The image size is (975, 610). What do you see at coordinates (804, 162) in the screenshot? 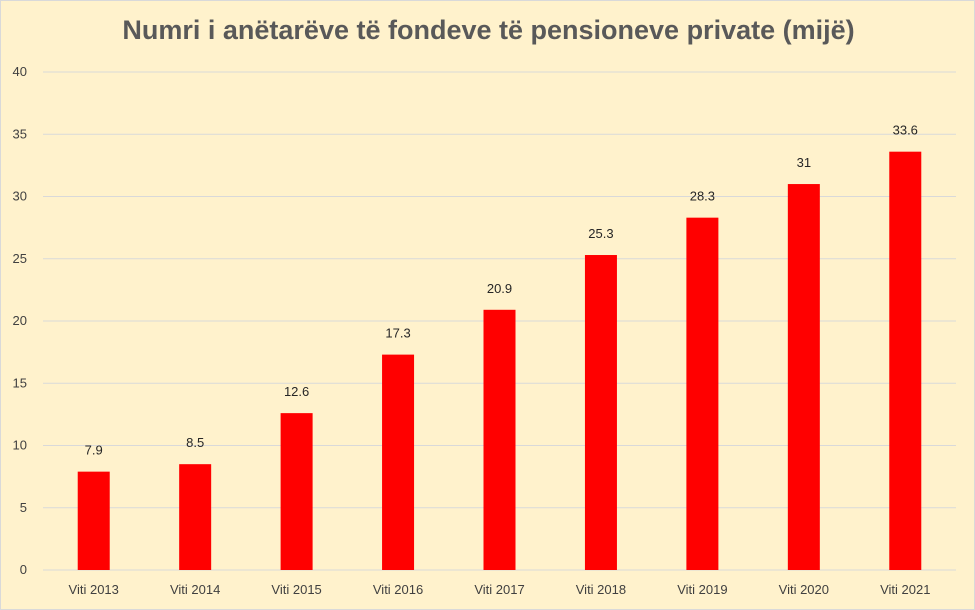
I see `data-label: 31` at bounding box center [804, 162].